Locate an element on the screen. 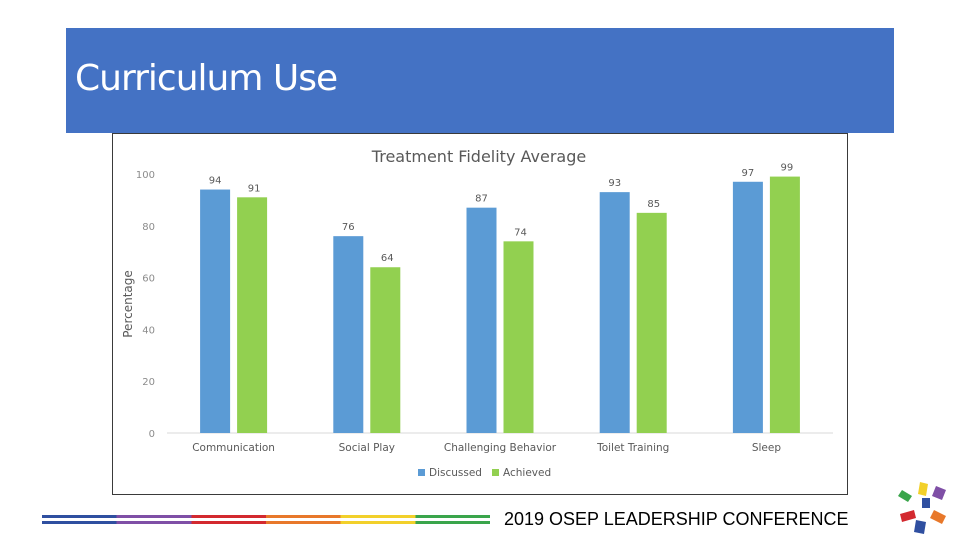  data-label: 91 is located at coordinates (254, 188).